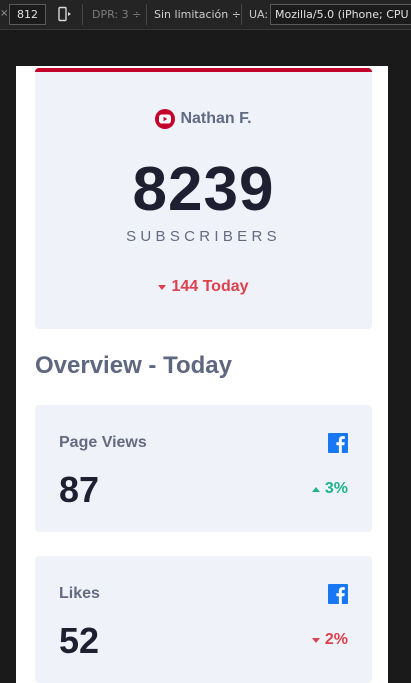 This screenshot has width=411, height=683. What do you see at coordinates (117, 14) in the screenshot?
I see `dpr-select: DPR: 3 ÷` at bounding box center [117, 14].